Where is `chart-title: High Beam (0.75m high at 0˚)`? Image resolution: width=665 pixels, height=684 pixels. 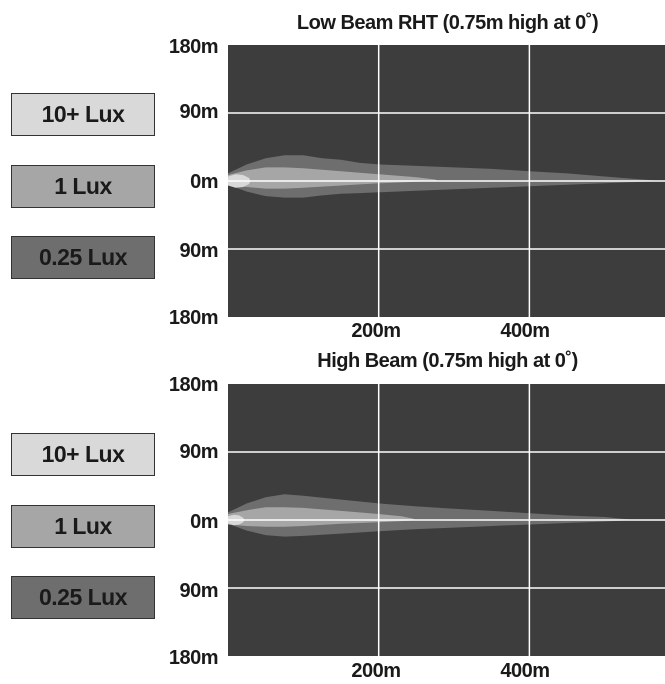
chart-title: High Beam (0.75m high at 0˚) is located at coordinates (447, 361).